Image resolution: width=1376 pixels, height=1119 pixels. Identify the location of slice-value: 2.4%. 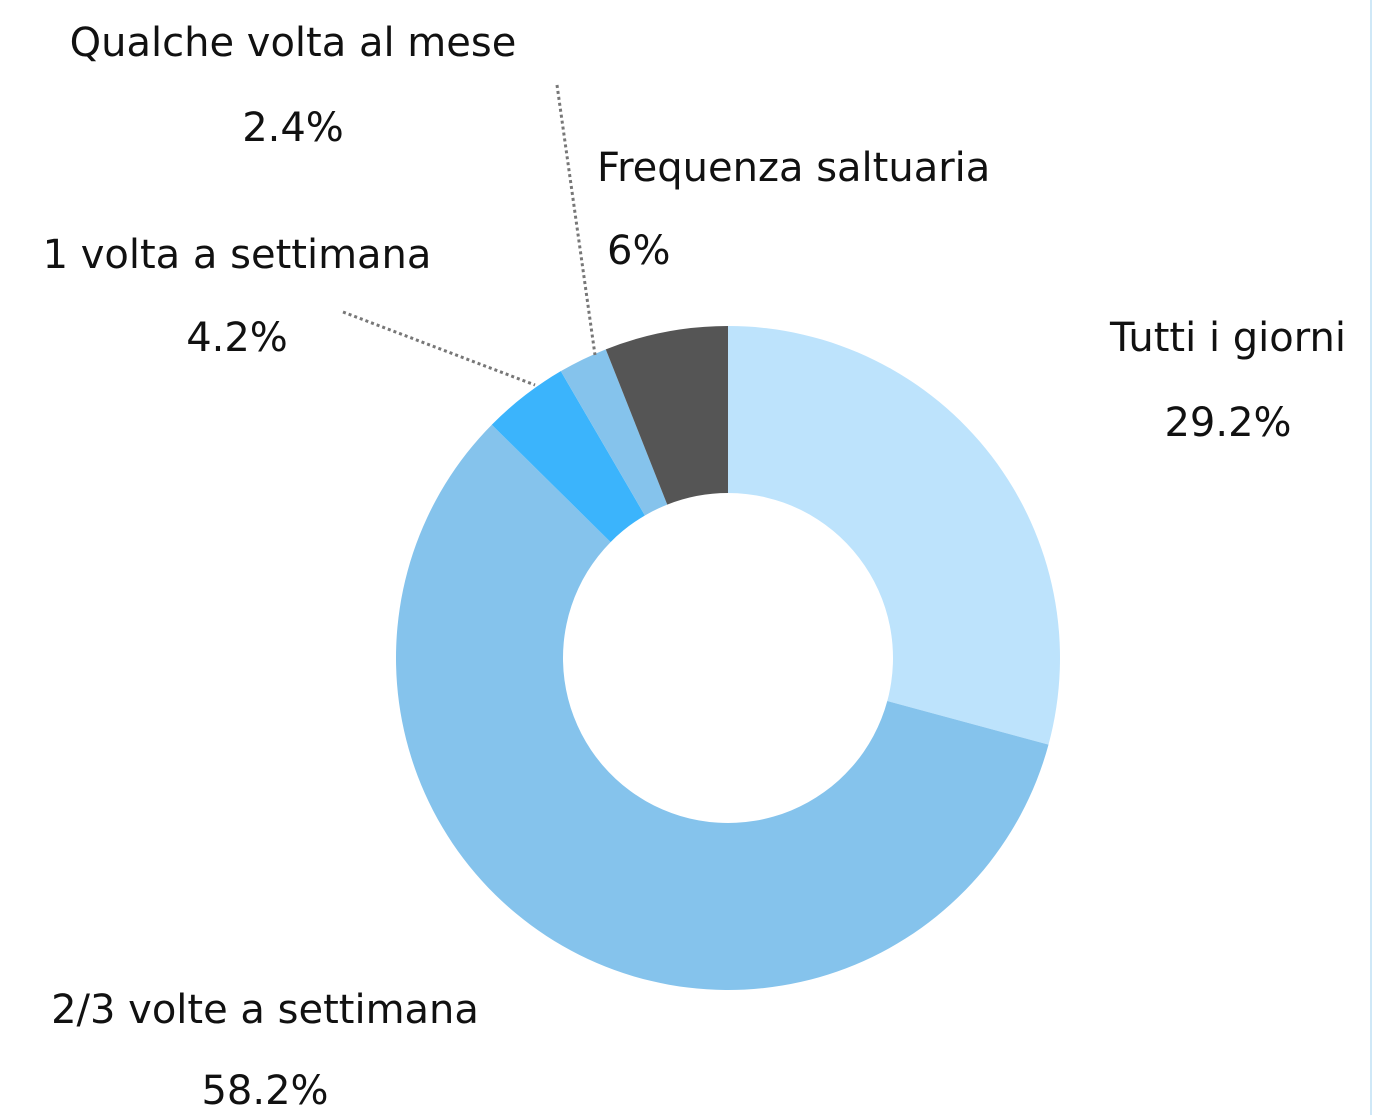
(293, 128).